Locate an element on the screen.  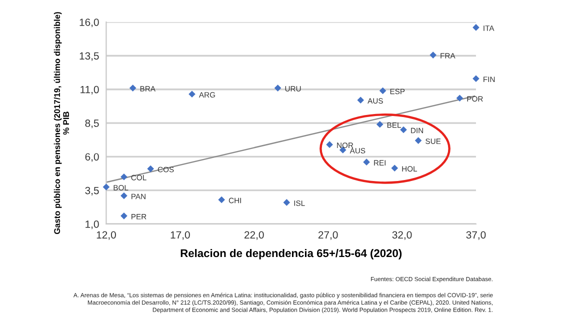
x-tick-label: 37,0 is located at coordinates (476, 235).